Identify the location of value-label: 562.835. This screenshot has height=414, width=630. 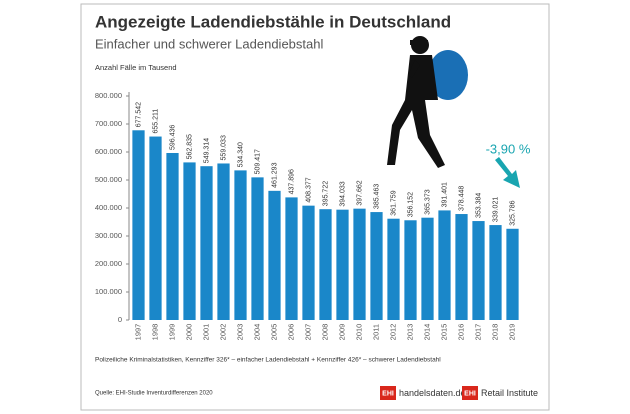
(189, 146).